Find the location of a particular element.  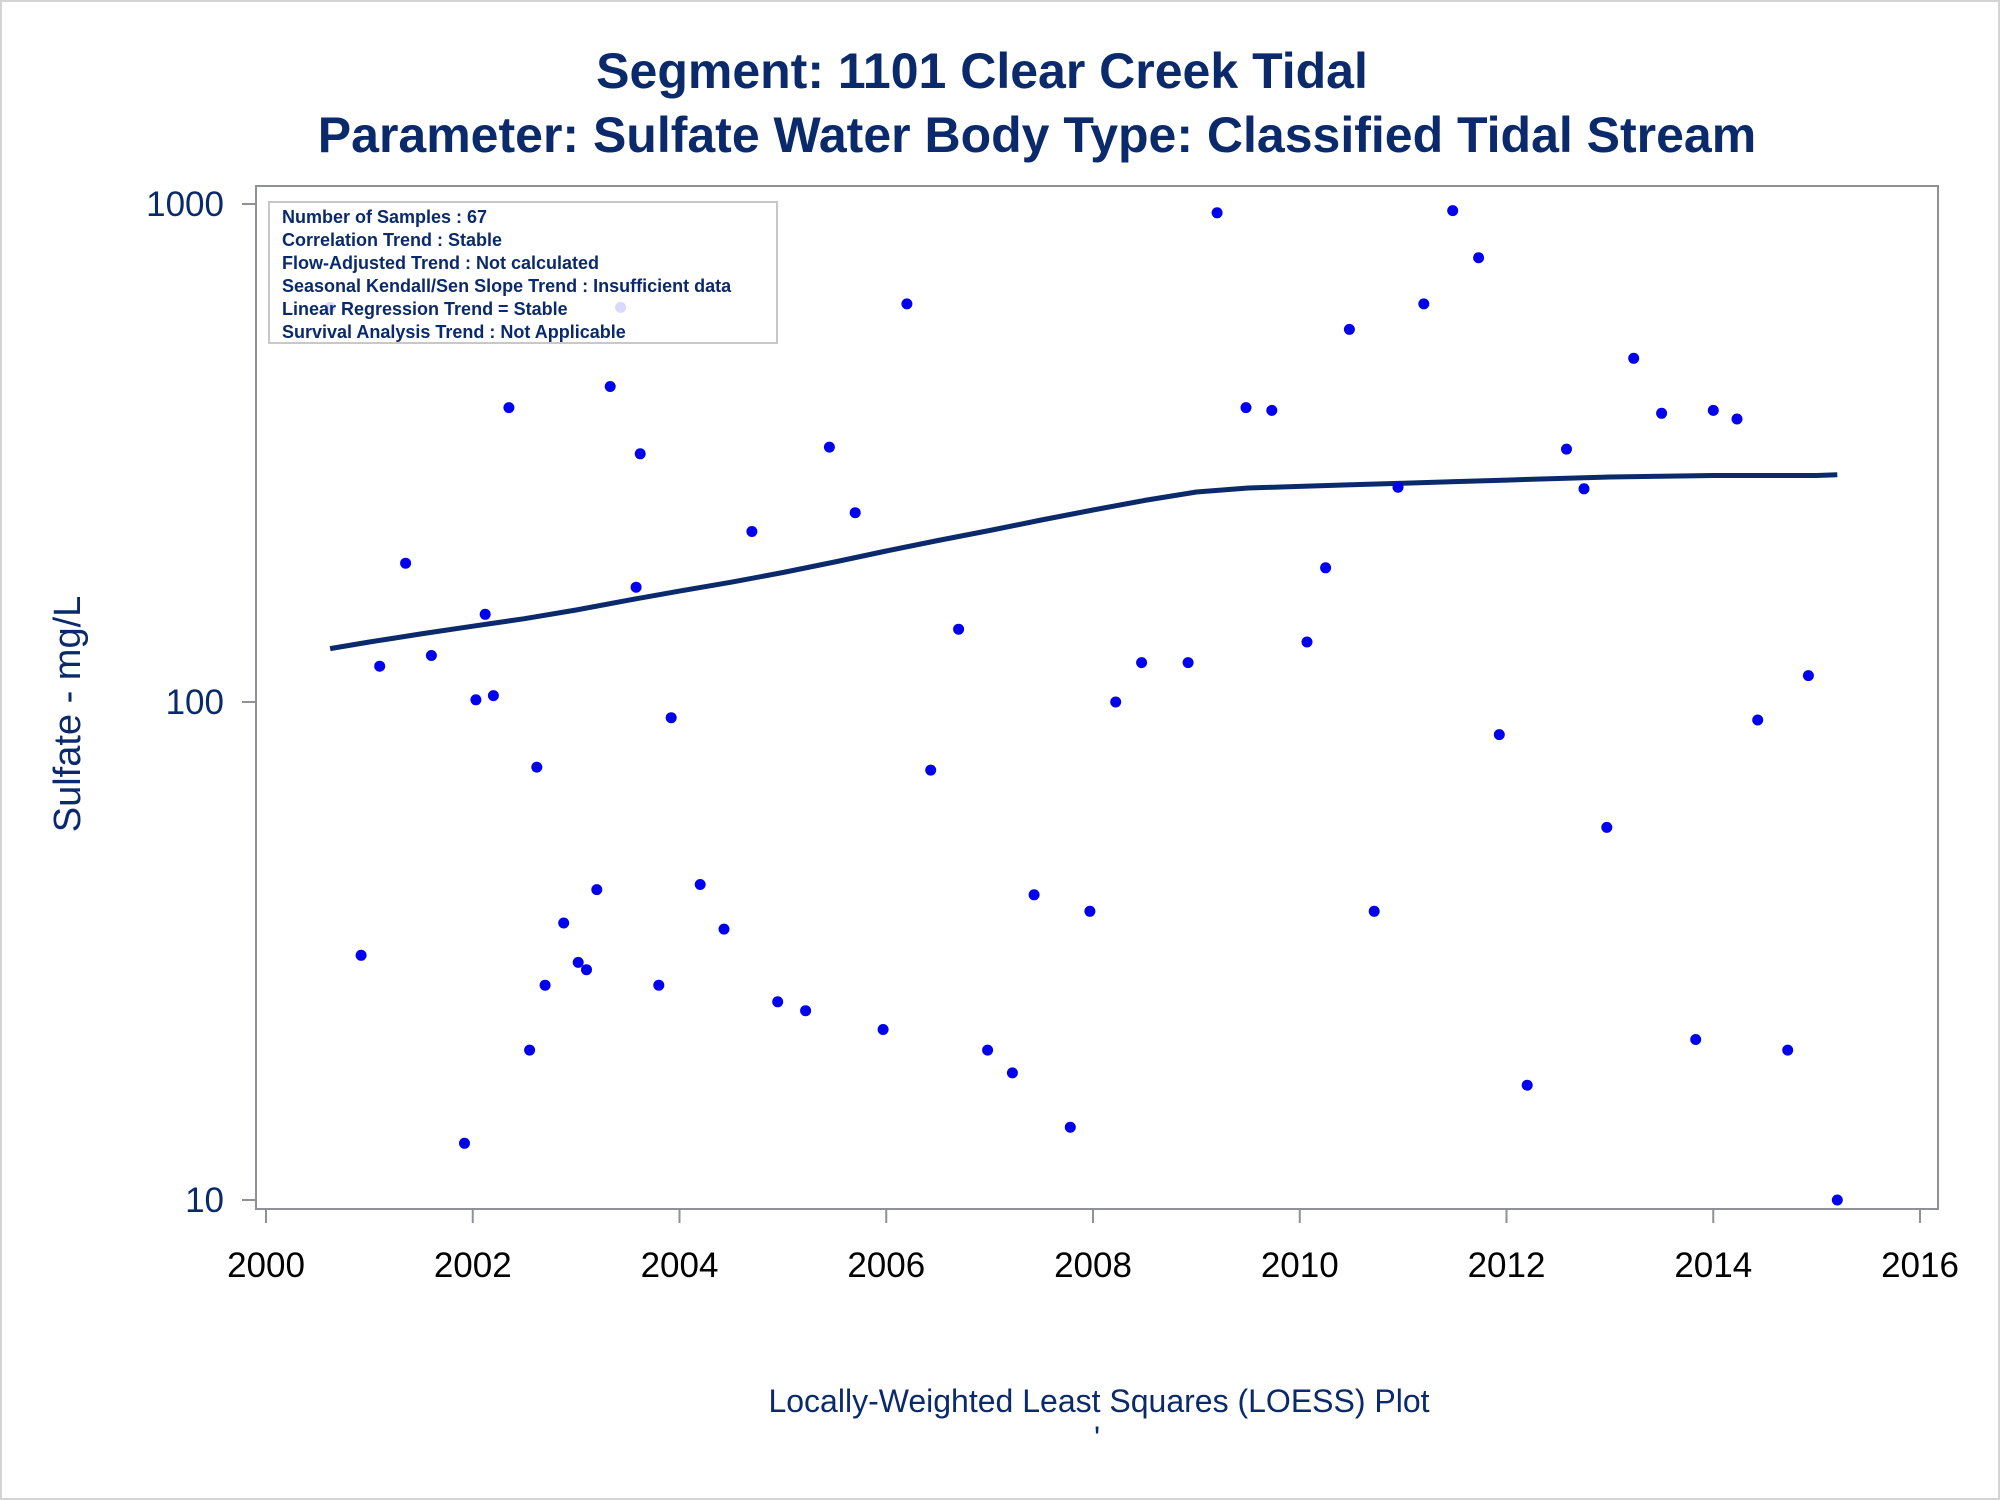

y-tick-label: 100 is located at coordinates (195, 702).